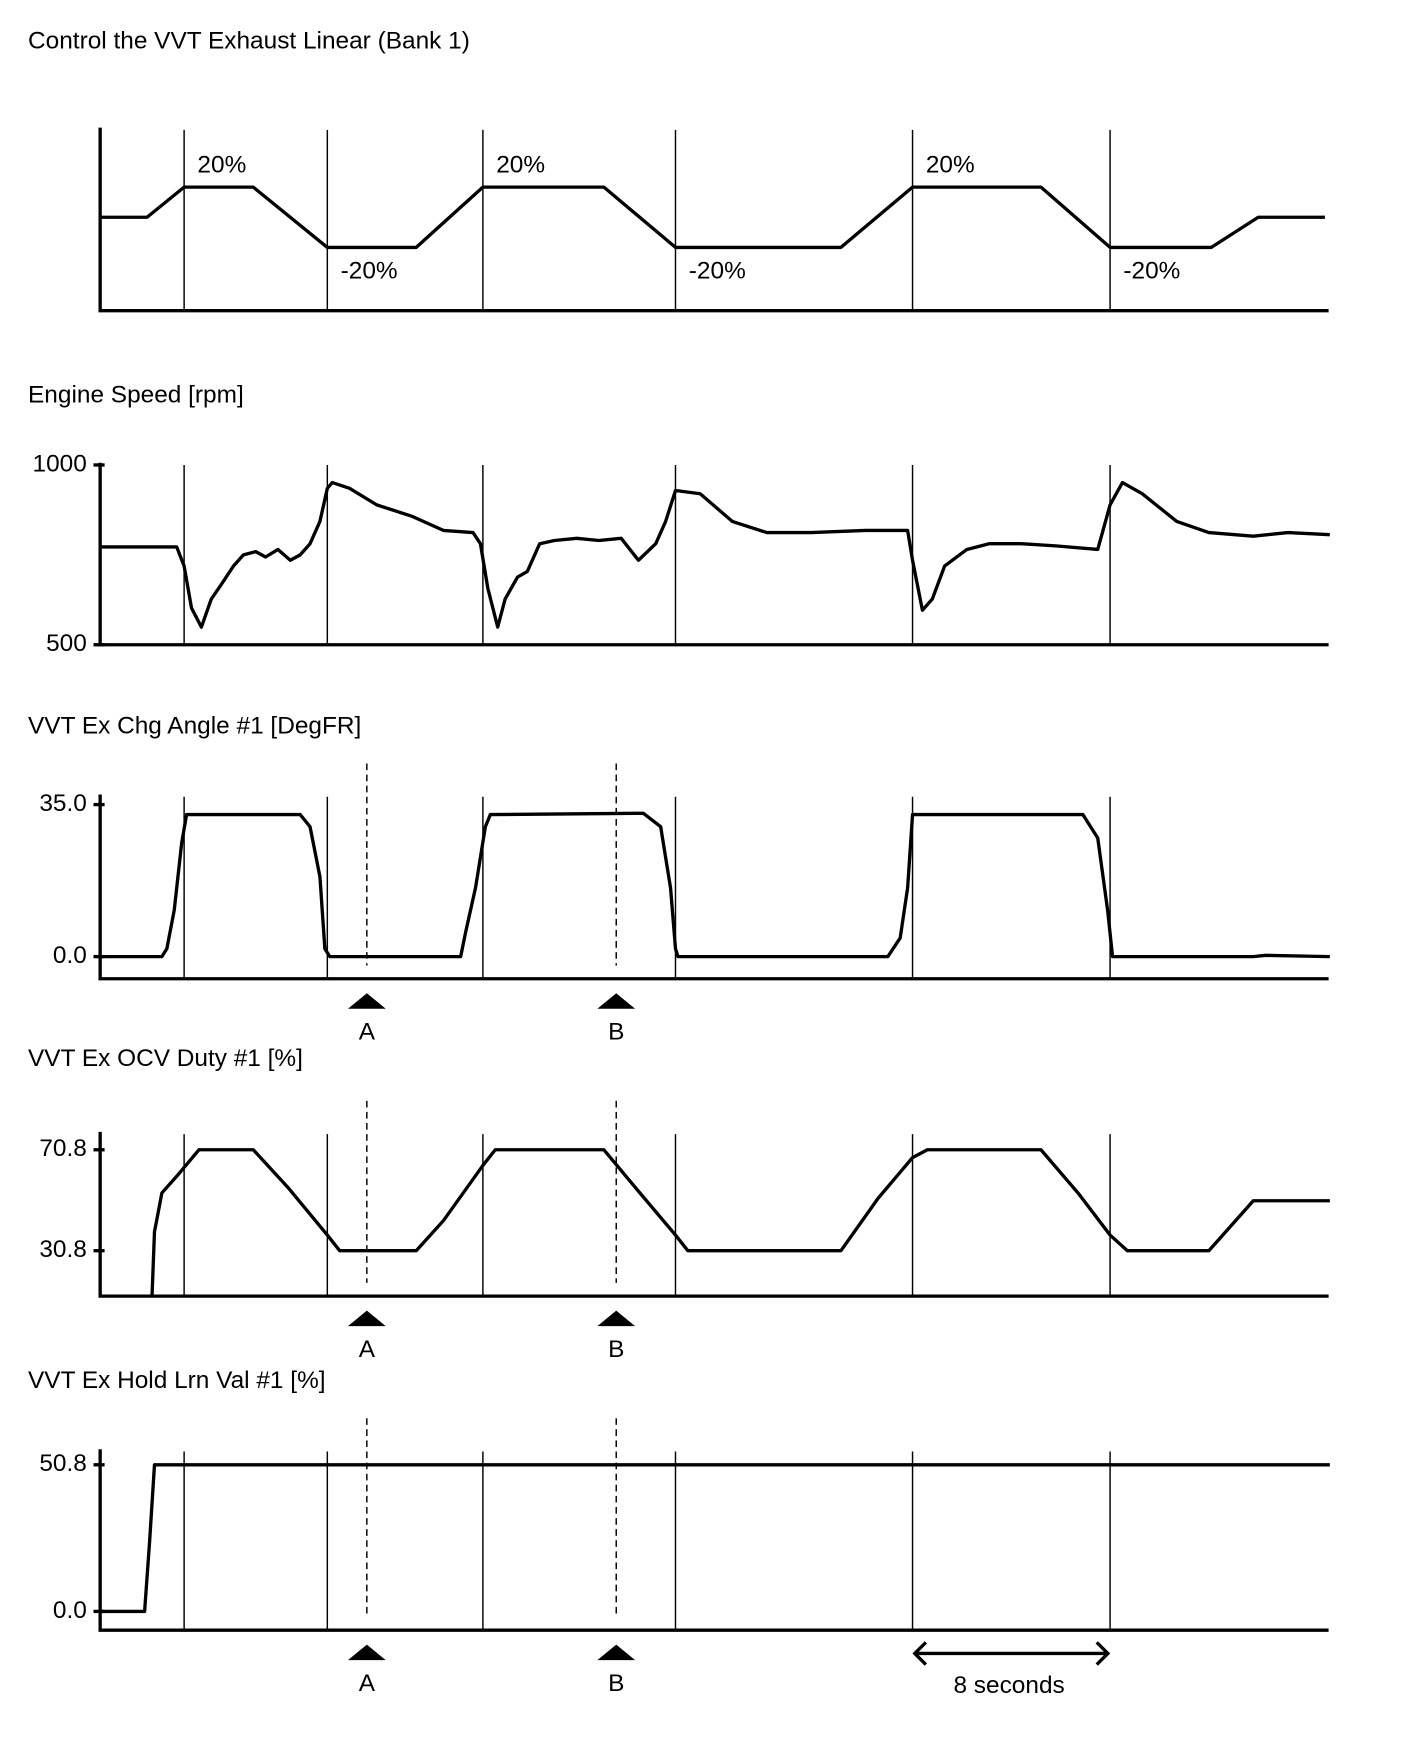  I want to click on y-tick-label: 35.0, so click(63, 803).